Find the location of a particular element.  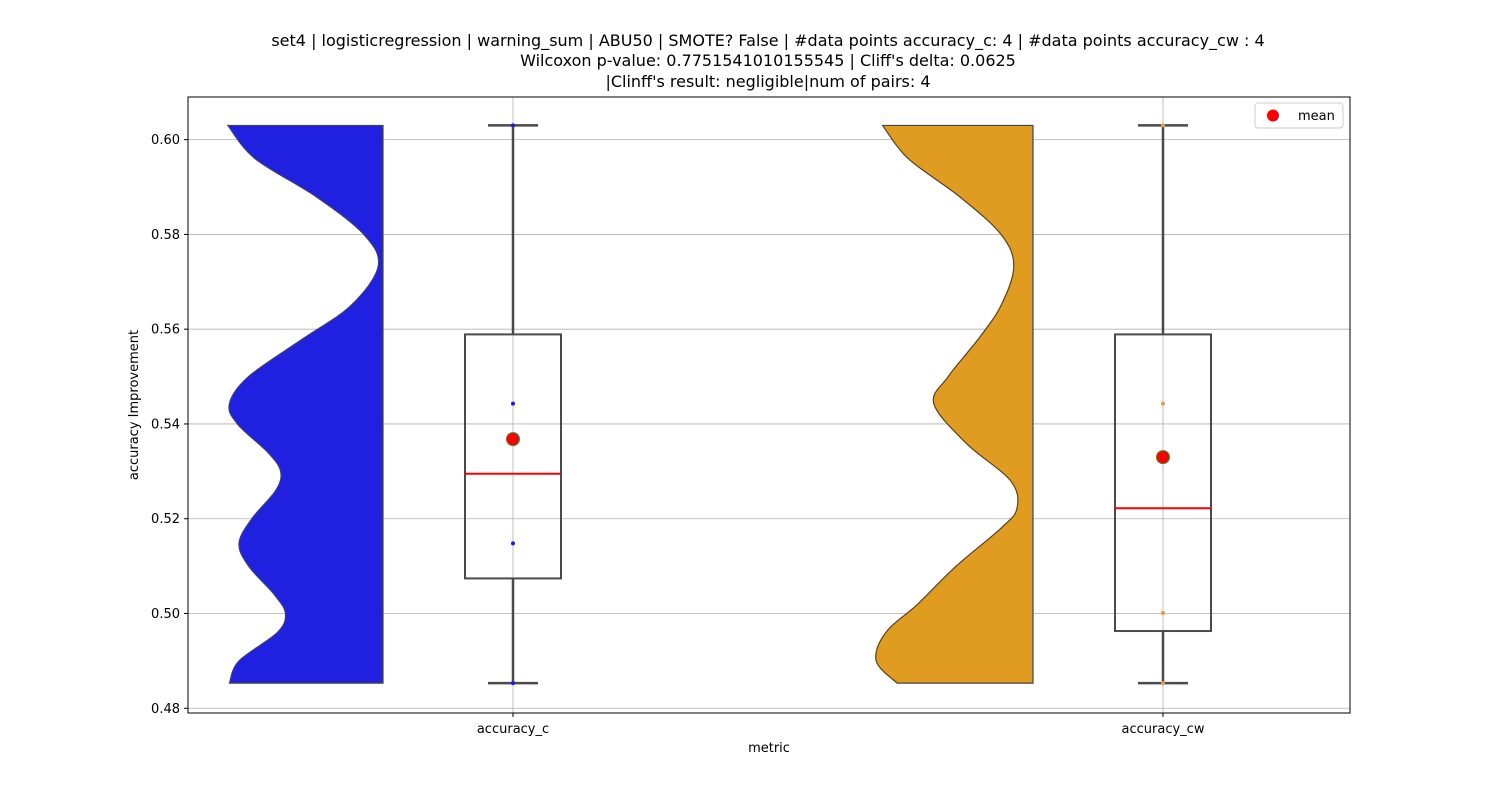

y-tick-label: 0.48 is located at coordinates (165, 709).